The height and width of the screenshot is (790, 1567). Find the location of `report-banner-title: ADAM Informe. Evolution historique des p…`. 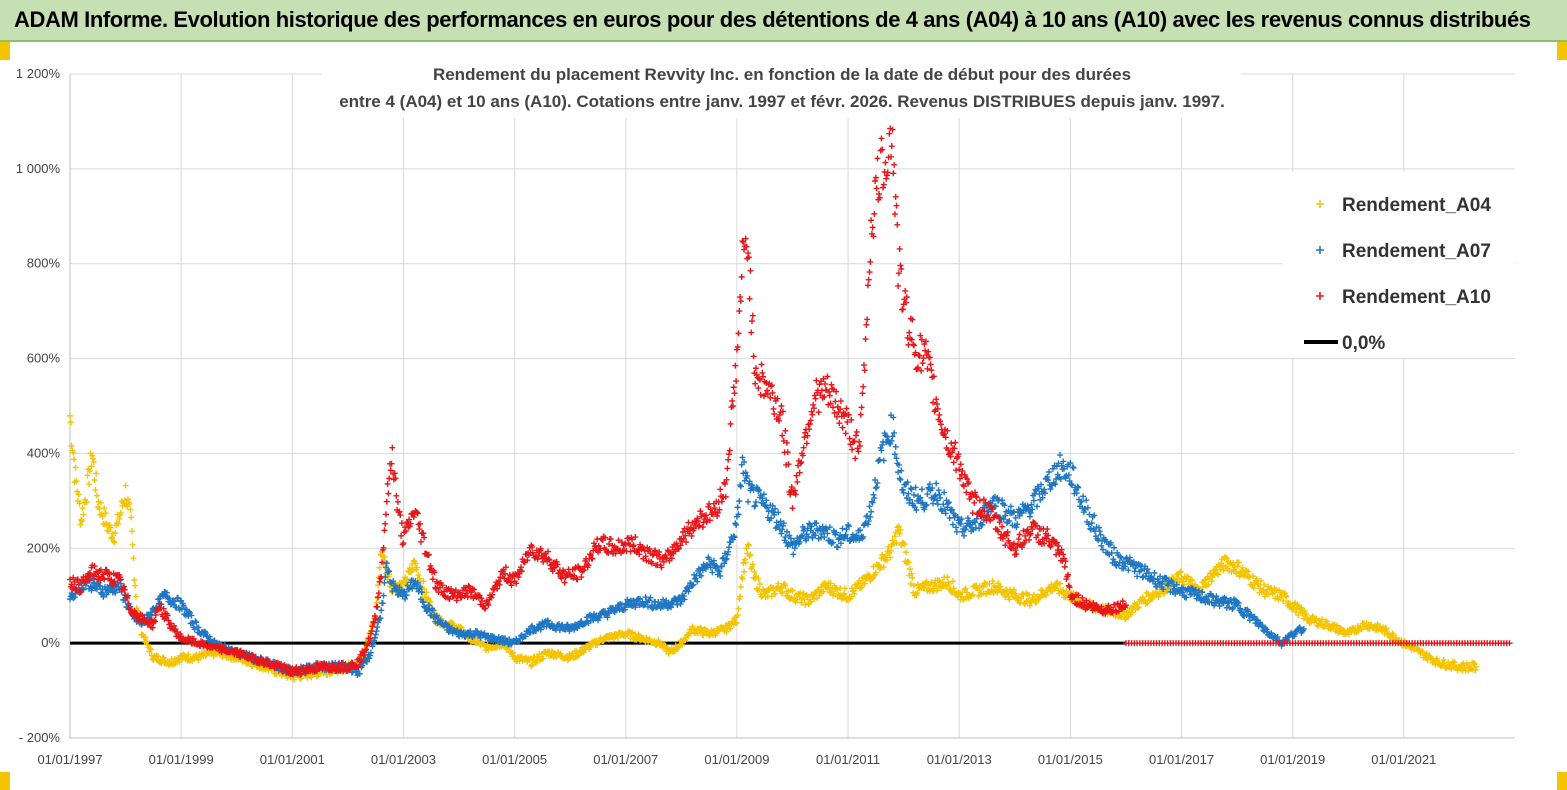

report-banner-title: ADAM Informe. Evolution historique des p… is located at coordinates (772, 19).